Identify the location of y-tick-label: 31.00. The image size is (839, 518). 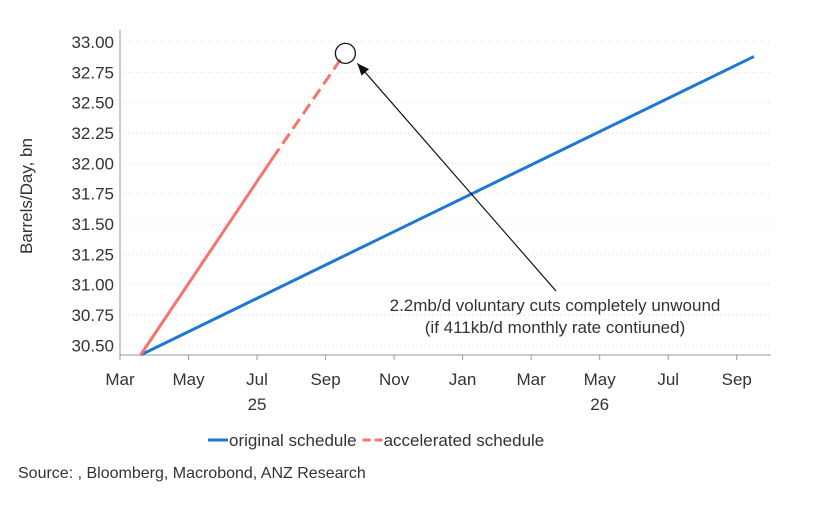
(92, 285).